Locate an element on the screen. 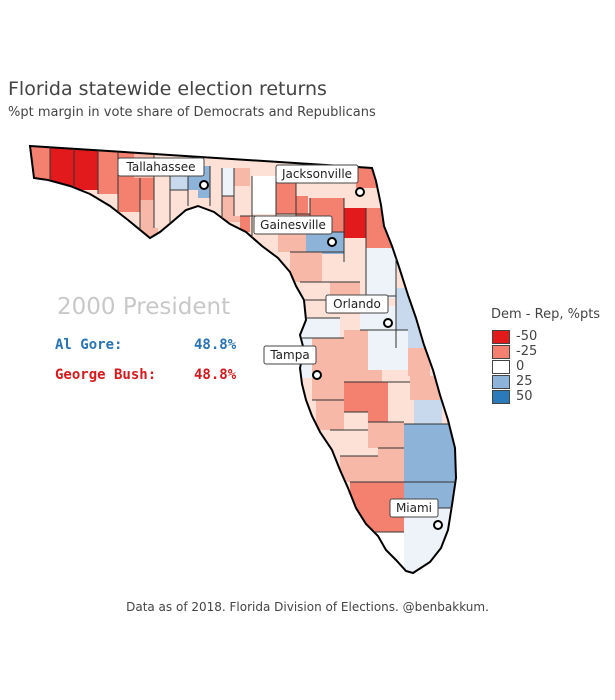  county-pasco is located at coordinates (320, 328).